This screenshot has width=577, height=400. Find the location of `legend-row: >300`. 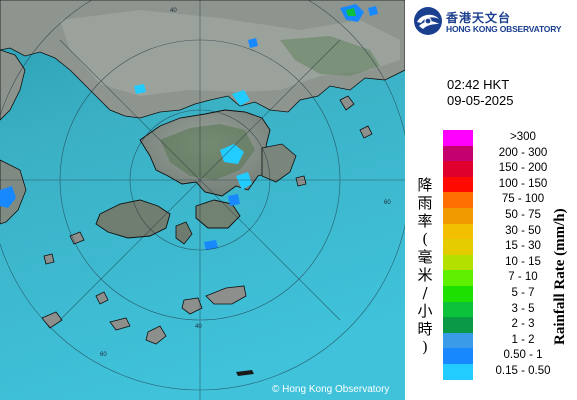

legend-row: >300 is located at coordinates (508, 138).